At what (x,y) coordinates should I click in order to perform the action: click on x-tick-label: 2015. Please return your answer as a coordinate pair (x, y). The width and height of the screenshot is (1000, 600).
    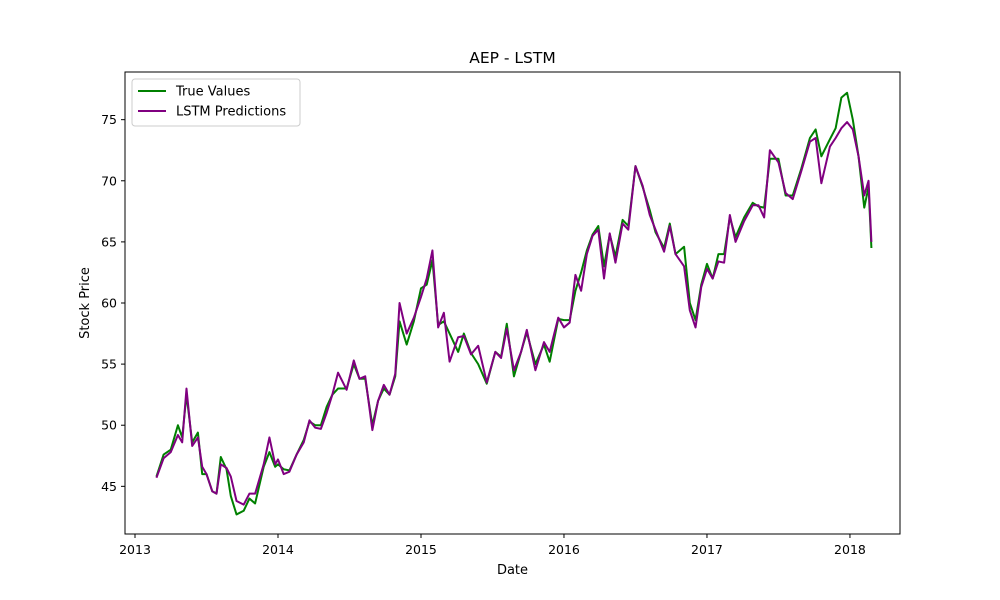
    Looking at the image, I should click on (421, 549).